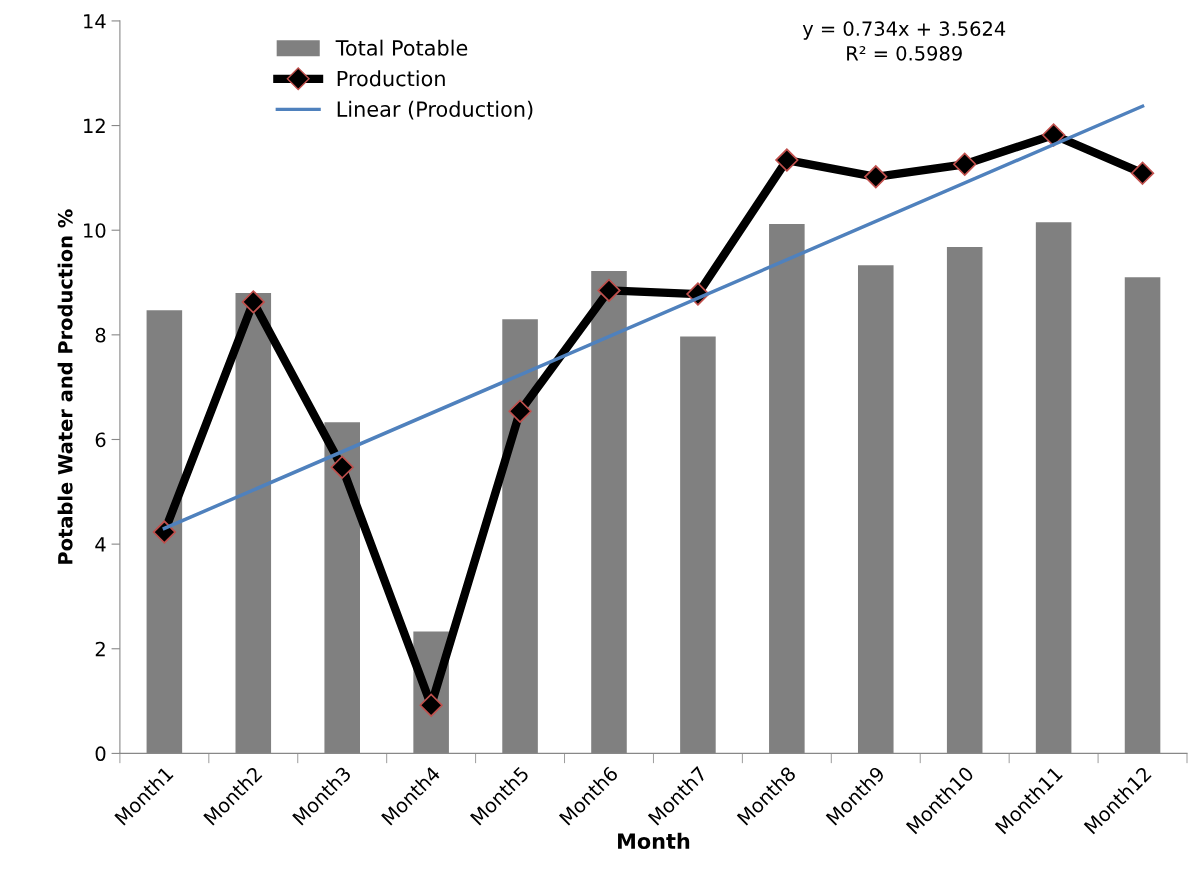  I want to click on y-tick-label: 8, so click(100, 335).